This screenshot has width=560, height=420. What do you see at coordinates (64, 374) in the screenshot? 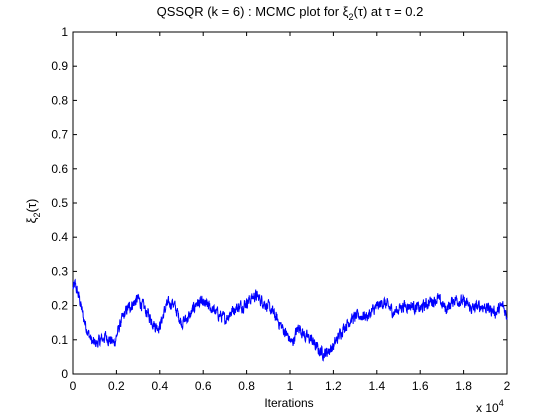
I see `y-tick-label: 0` at bounding box center [64, 374].